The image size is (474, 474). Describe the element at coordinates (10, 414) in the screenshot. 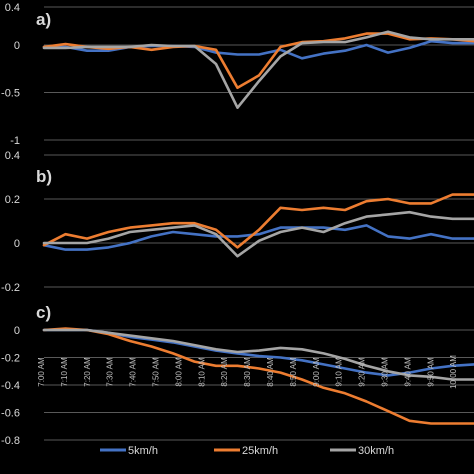

I see `y-tick-label: -0.6` at that location.